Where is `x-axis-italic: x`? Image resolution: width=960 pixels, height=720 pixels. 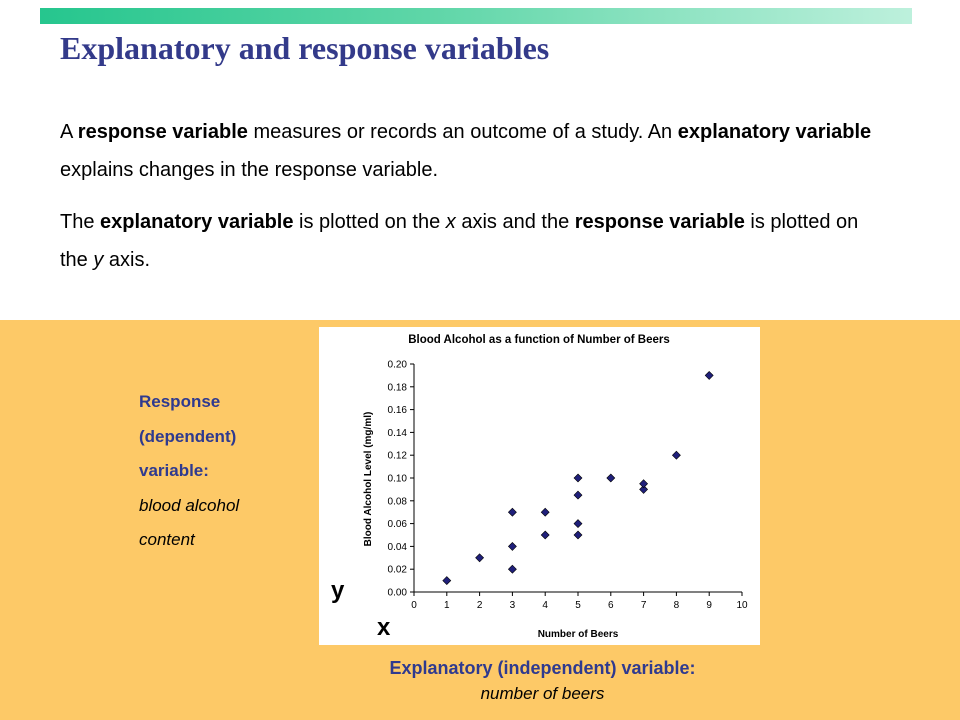 x-axis-italic: x is located at coordinates (450, 222).